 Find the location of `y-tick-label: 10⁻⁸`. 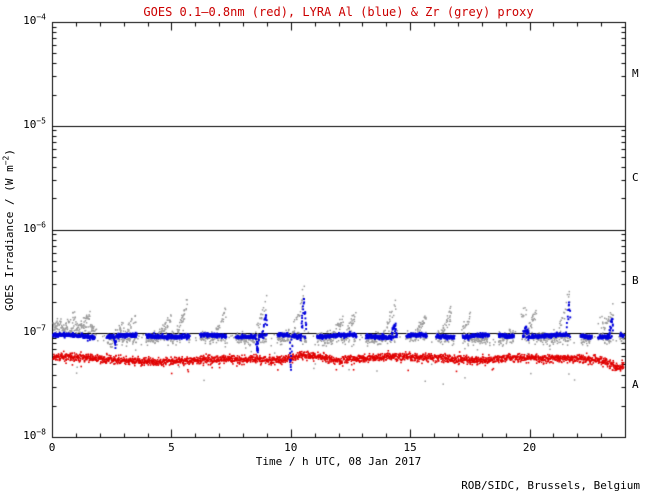

y-tick-label: 10⁻⁸ is located at coordinates (34, 434).